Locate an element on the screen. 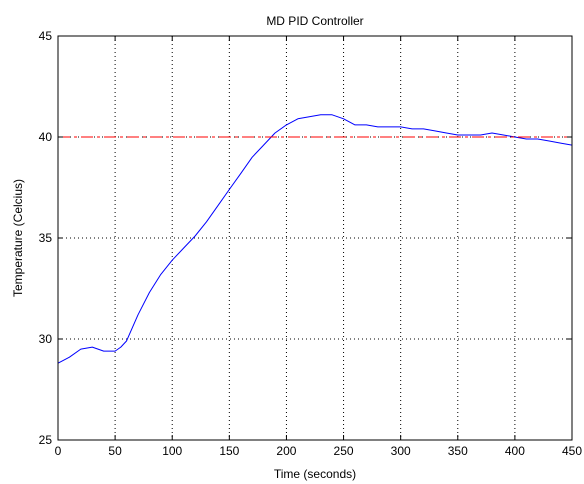 Image resolution: width=584 pixels, height=484 pixels. y-tick-label: 35 is located at coordinates (46, 238).